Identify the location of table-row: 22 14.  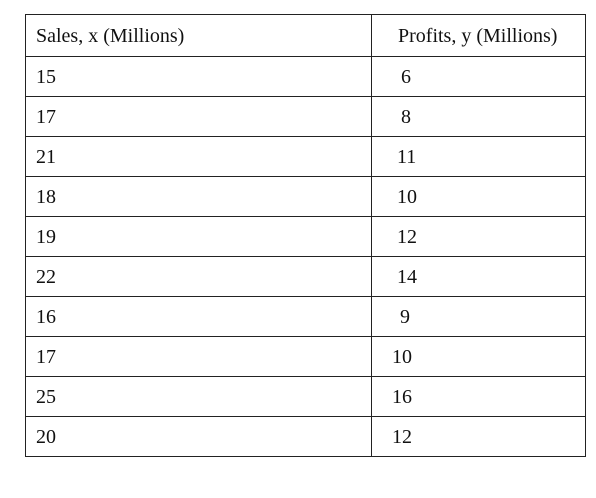
(305, 276).